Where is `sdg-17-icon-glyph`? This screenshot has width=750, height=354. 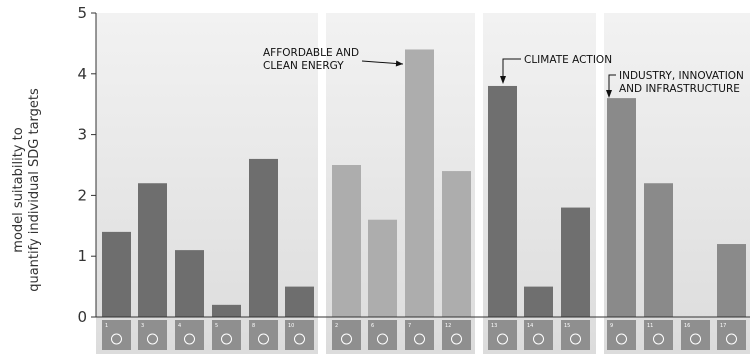
sdg-17-icon-glyph is located at coordinates (731, 339).